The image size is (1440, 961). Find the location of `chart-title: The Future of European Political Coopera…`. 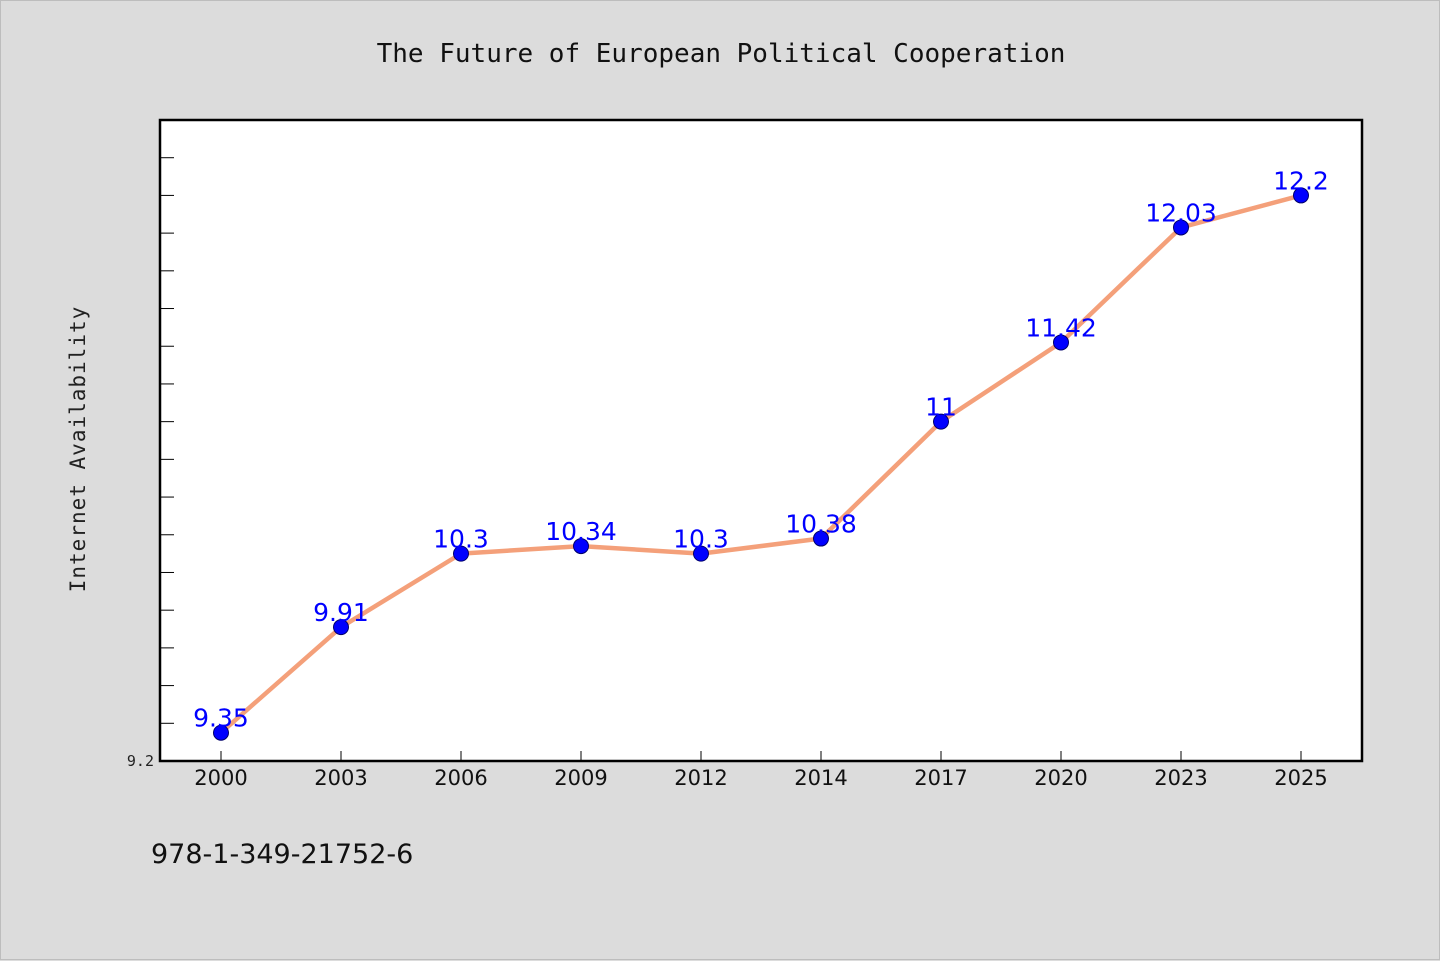

chart-title: The Future of European Political Coopera… is located at coordinates (721, 54).